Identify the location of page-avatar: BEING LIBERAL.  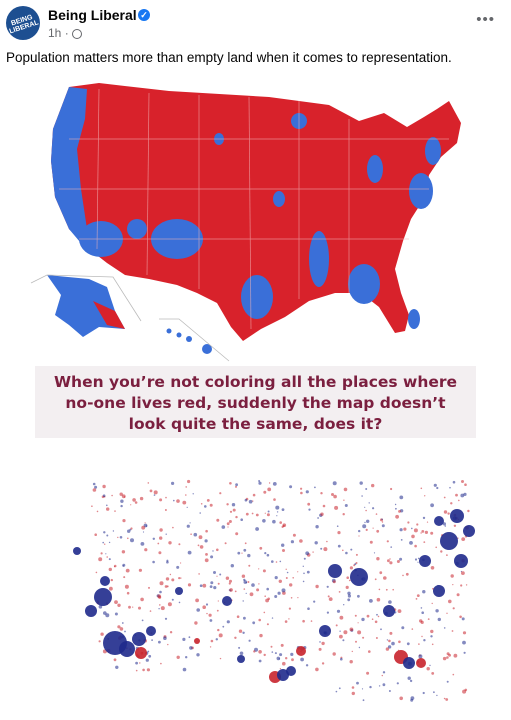
(23, 23).